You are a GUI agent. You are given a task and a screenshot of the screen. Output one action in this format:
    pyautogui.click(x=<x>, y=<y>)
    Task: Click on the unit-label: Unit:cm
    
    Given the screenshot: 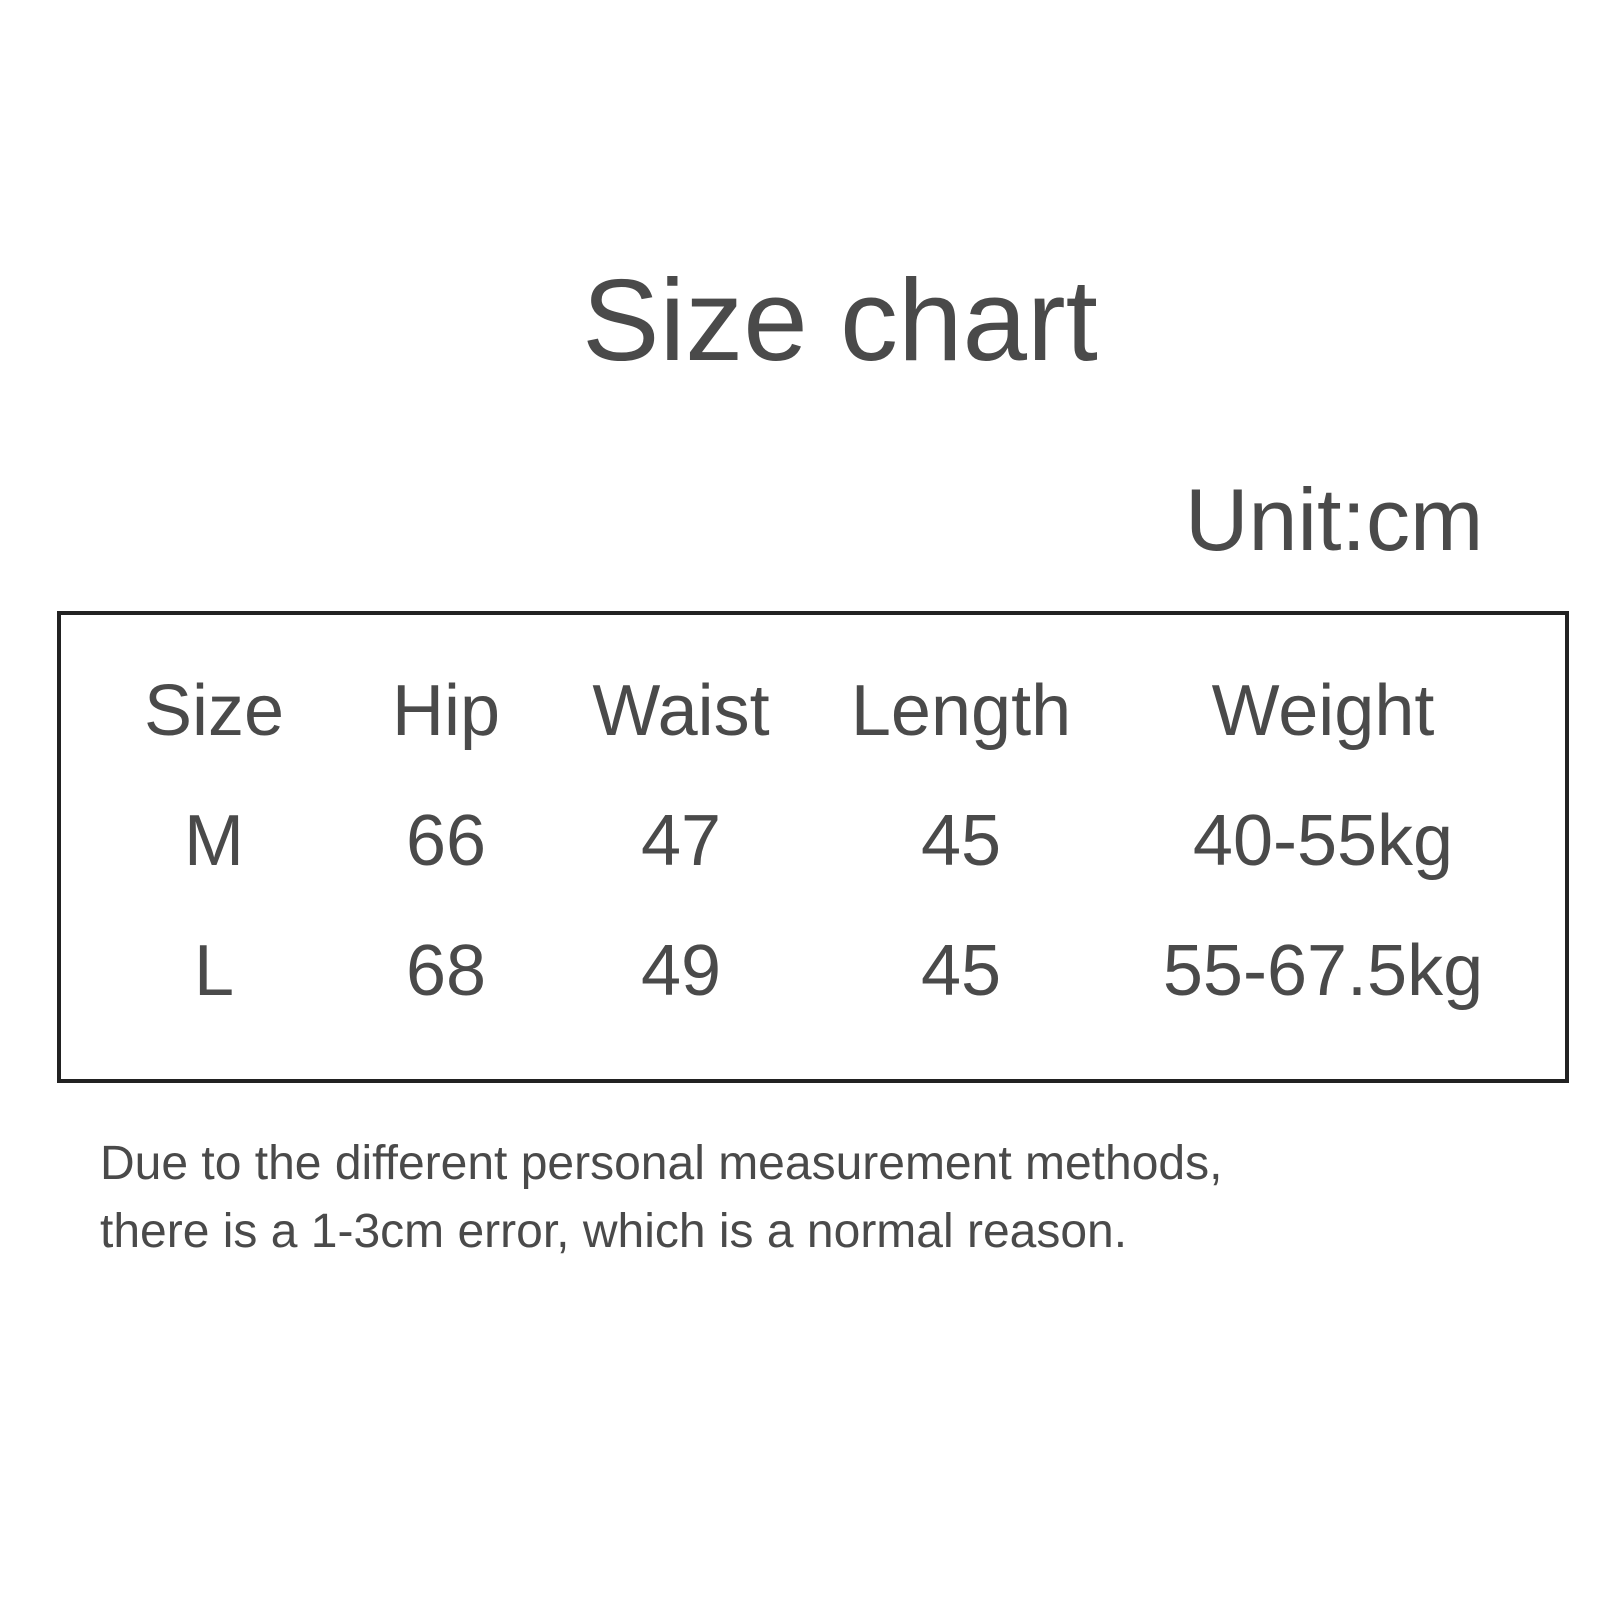 What is the action you would take?
    pyautogui.click(x=1334, y=519)
    